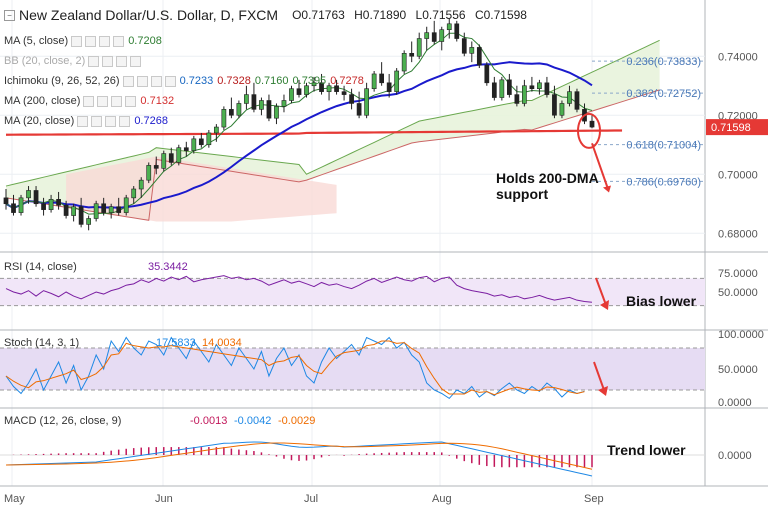 Image resolution: width=768 pixels, height=516 pixels. I want to click on indicator-row: BB (20, close, 2), so click(73, 61).